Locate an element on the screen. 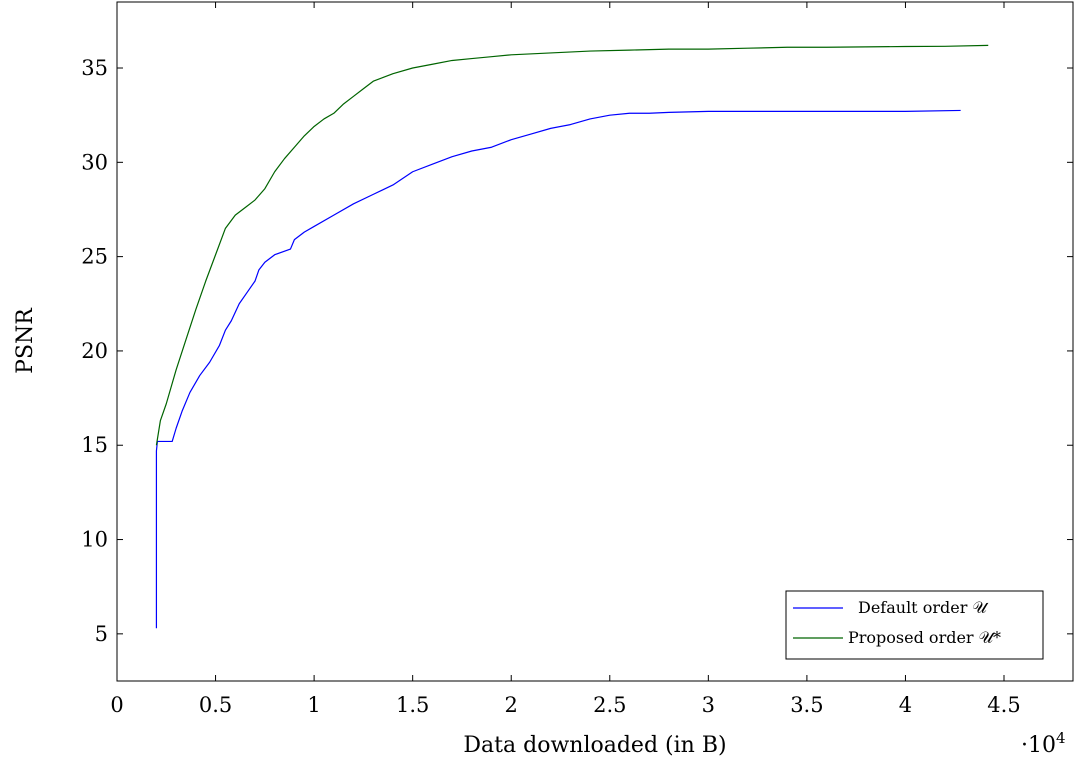 The image size is (1077, 760). x-multiplier: ·104 is located at coordinates (1043, 743).